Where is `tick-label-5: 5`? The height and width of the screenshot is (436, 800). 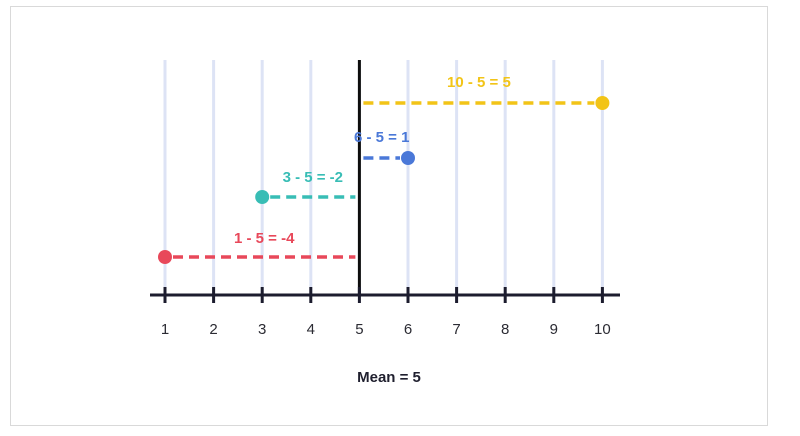
tick-label-5: 5 is located at coordinates (359, 329).